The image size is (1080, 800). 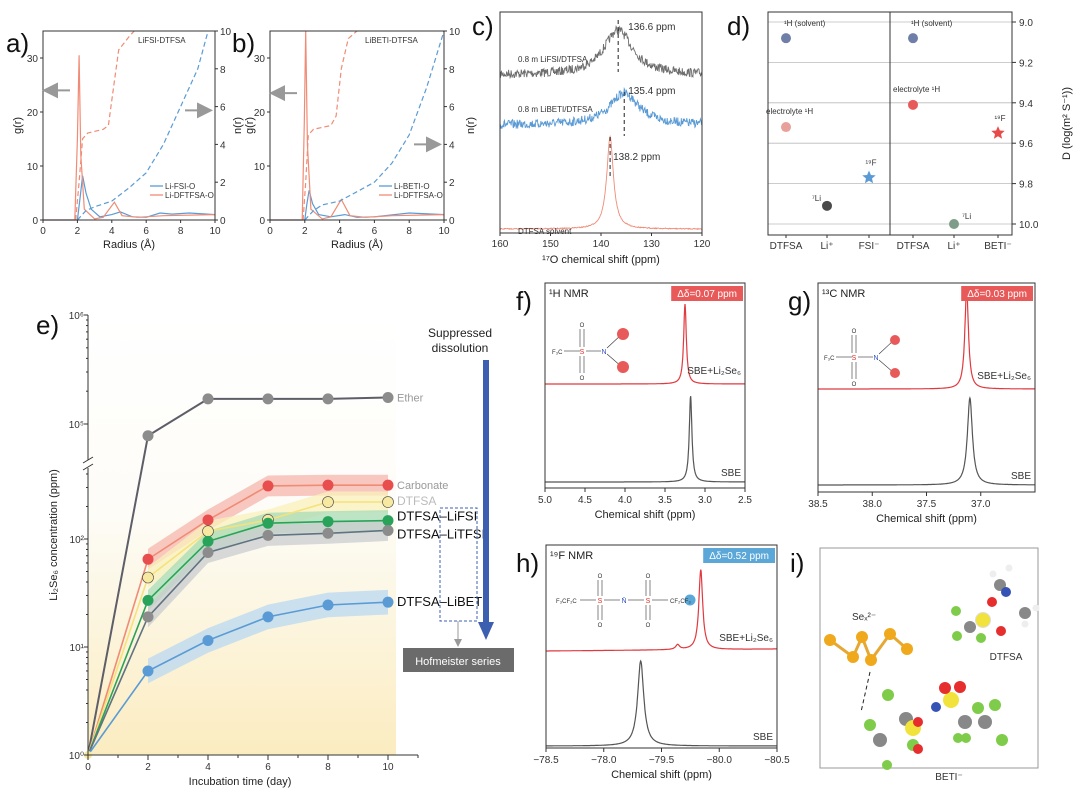 What do you see at coordinates (1026, 185) in the screenshot?
I see `y-tick-label: 9.8` at bounding box center [1026, 185].